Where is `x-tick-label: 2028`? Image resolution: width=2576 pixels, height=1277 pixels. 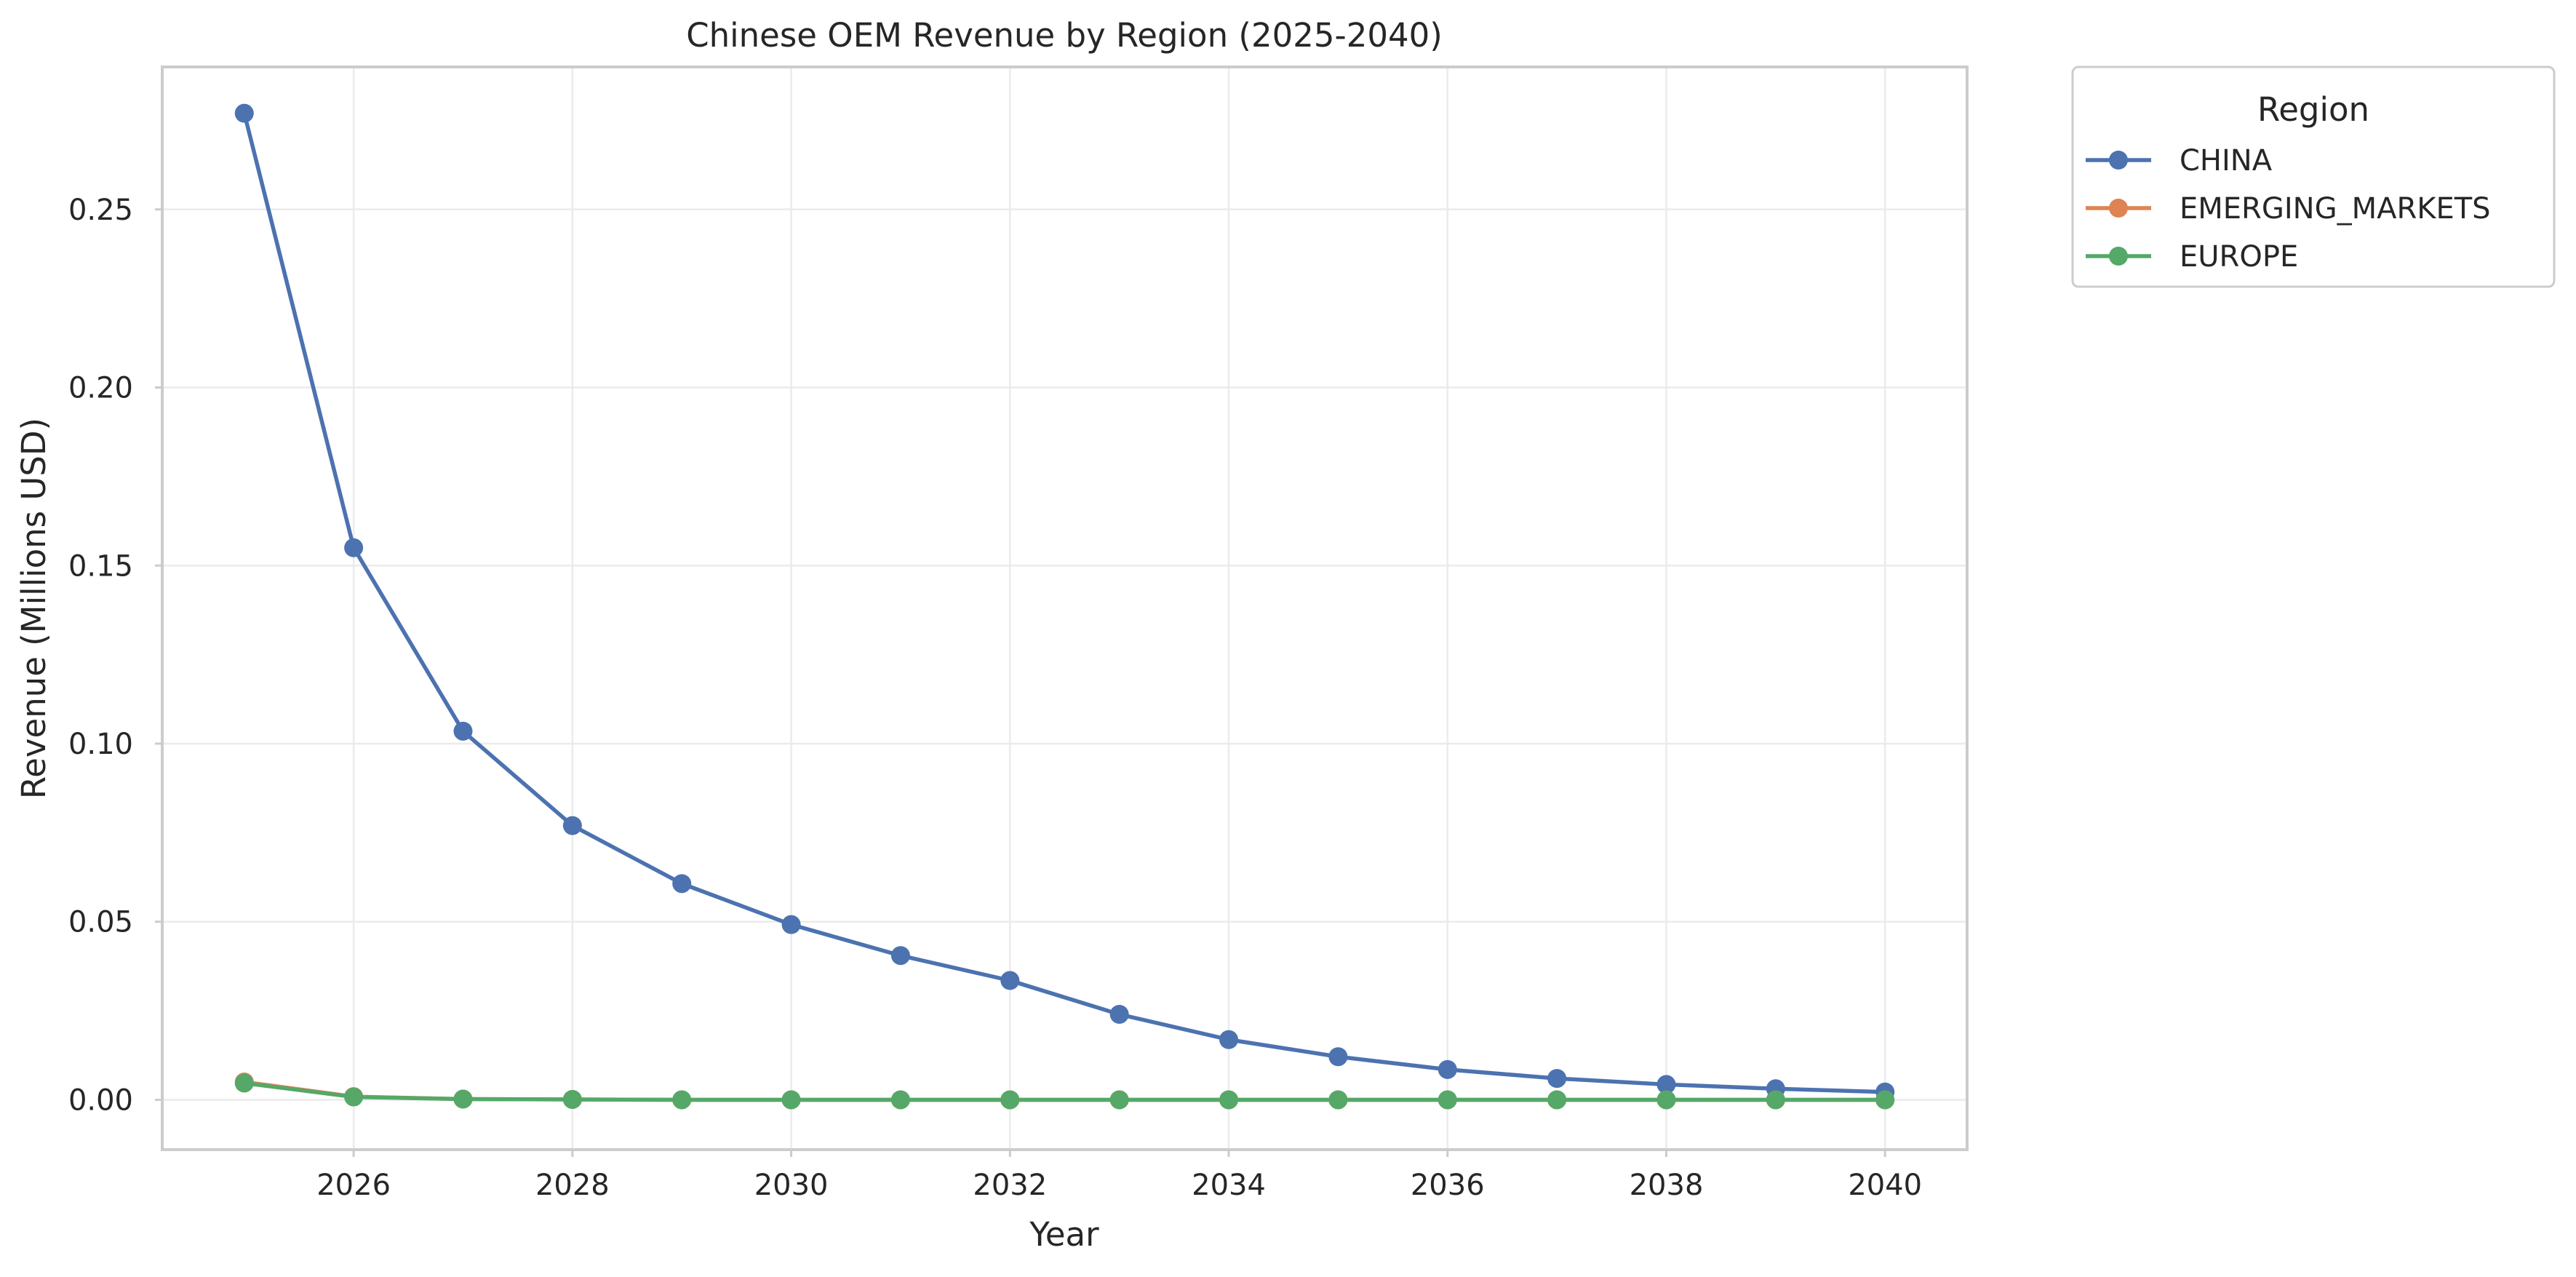
x-tick-label: 2028 is located at coordinates (572, 1185).